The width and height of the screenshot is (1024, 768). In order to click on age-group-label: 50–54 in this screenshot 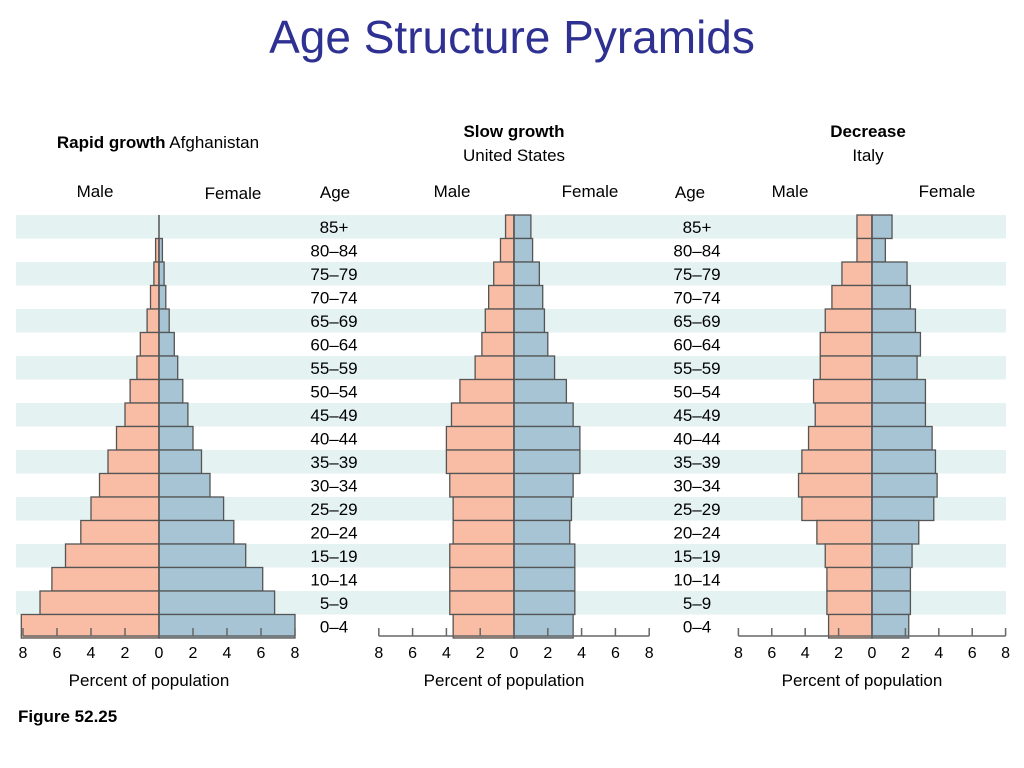, I will do `click(696, 391)`.